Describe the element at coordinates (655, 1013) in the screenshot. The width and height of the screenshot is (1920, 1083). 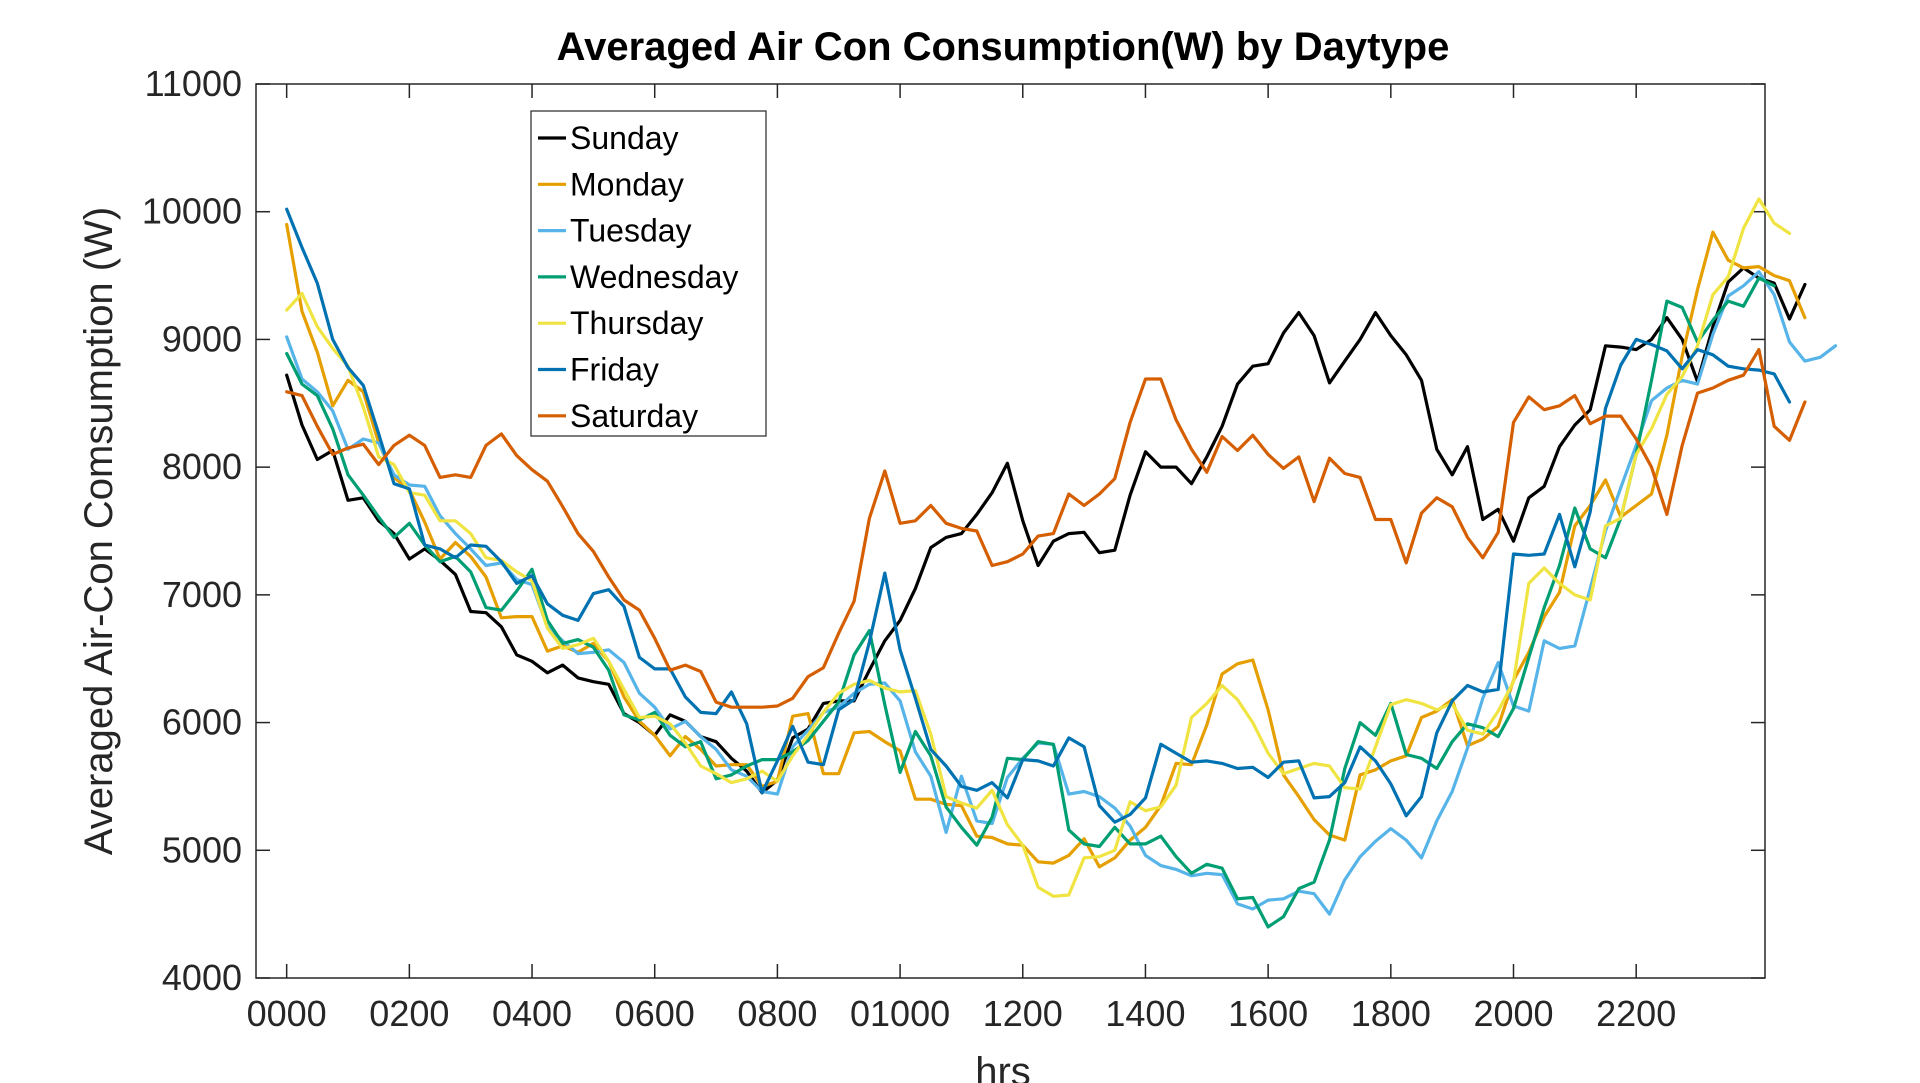
I see `x-tick-label: 0600` at that location.